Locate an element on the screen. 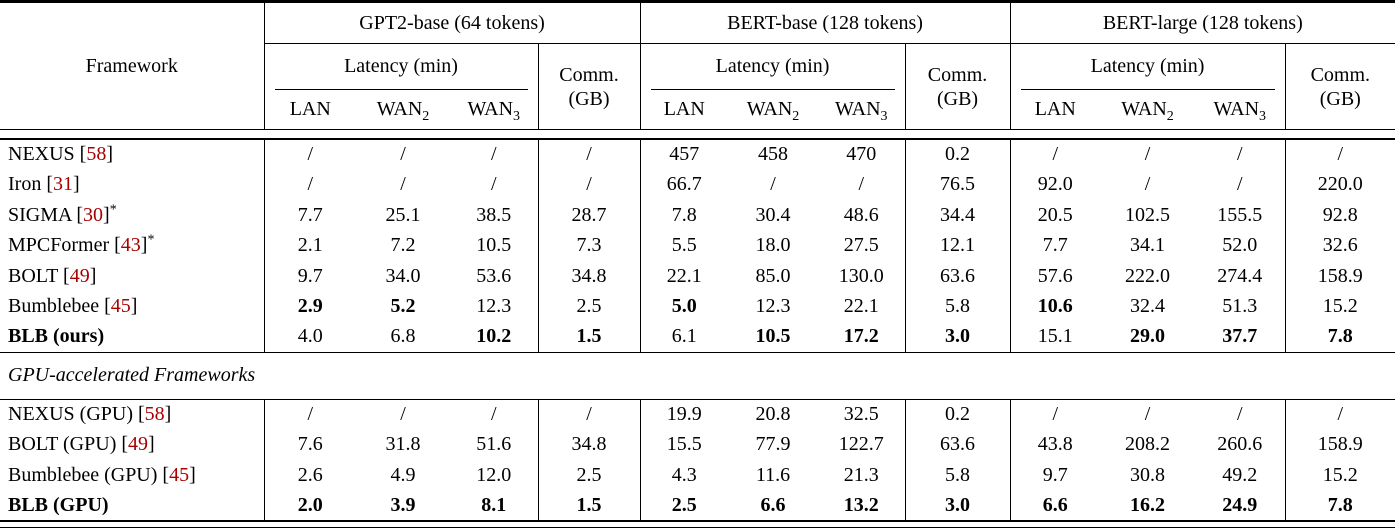 The image size is (1395, 528). group-header-gpt2-base: GPT2-base (64 tokens) is located at coordinates (452, 22).